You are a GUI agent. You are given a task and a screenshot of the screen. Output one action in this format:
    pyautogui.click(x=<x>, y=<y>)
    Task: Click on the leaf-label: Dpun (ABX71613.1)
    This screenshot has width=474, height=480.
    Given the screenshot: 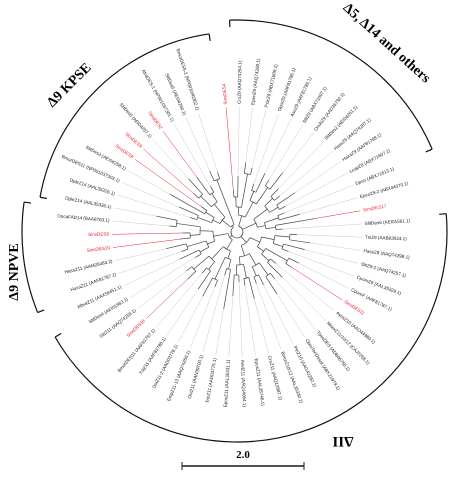 What is the action you would take?
    pyautogui.click(x=375, y=176)
    